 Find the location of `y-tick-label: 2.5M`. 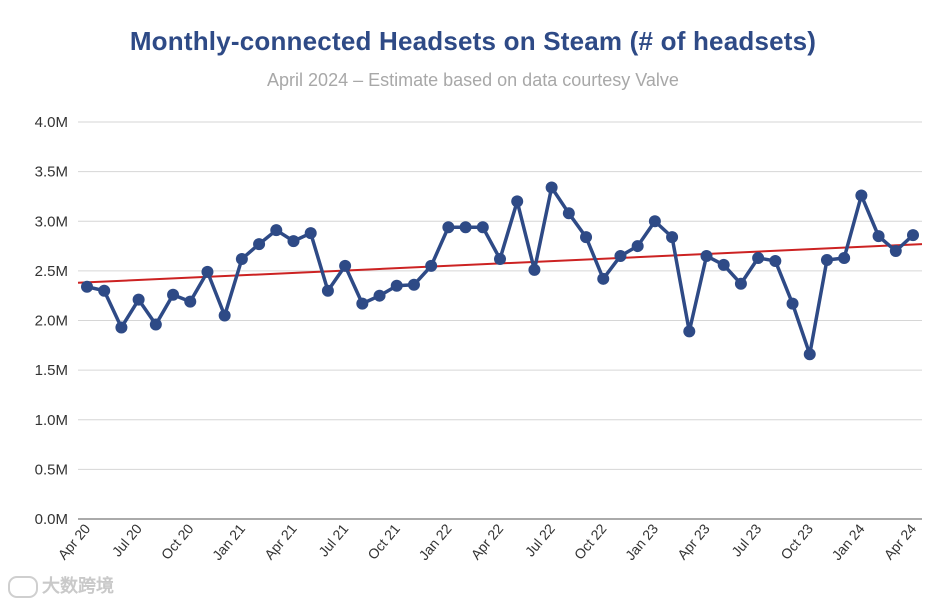

y-tick-label: 2.5M is located at coordinates (51, 271).